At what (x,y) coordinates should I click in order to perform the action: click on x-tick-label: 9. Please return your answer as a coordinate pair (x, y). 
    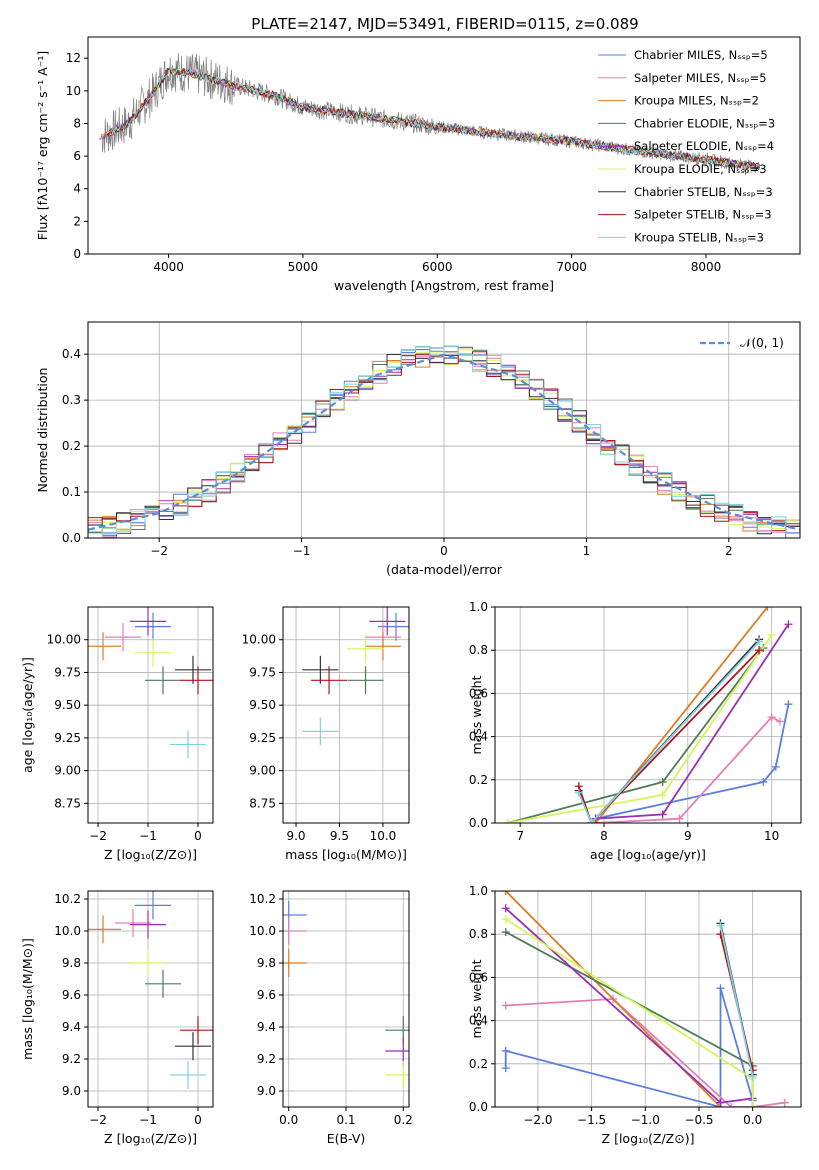
    Looking at the image, I should click on (688, 836).